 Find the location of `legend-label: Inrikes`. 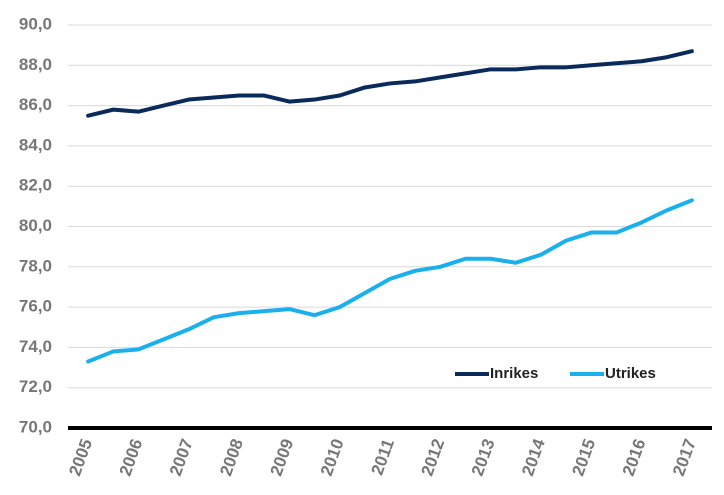

legend-label: Inrikes is located at coordinates (514, 373).